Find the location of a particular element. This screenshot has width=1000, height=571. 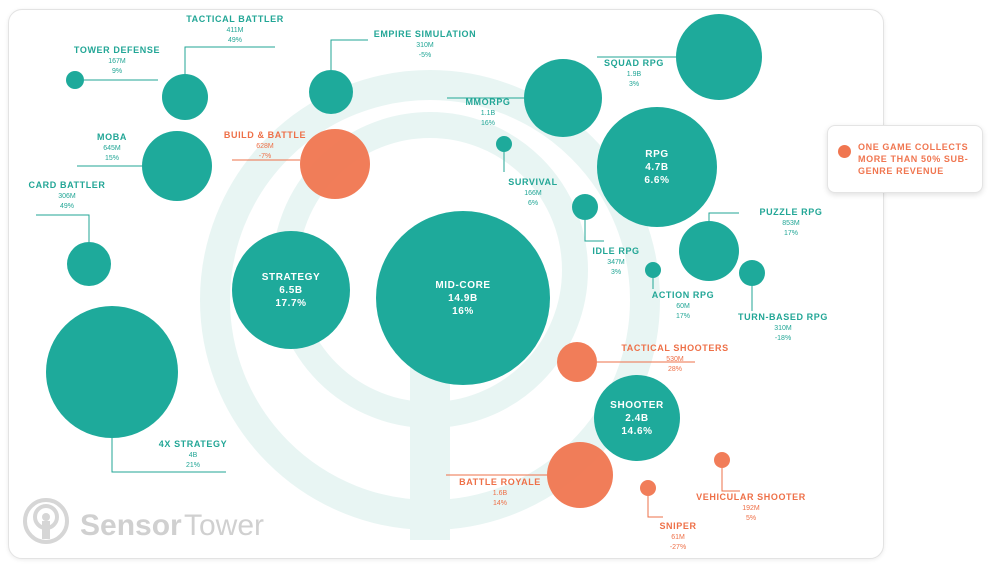

label-revenue-tactical-shooters: 530M is located at coordinates (675, 359).